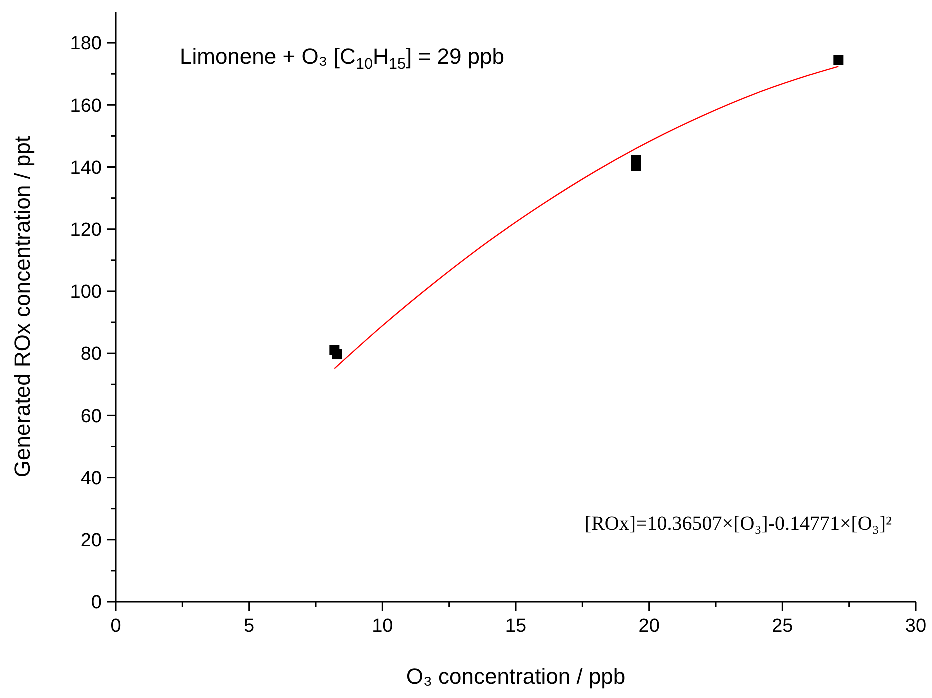  What do you see at coordinates (91, 355) in the screenshot?
I see `y-tick-label: 80` at bounding box center [91, 355].